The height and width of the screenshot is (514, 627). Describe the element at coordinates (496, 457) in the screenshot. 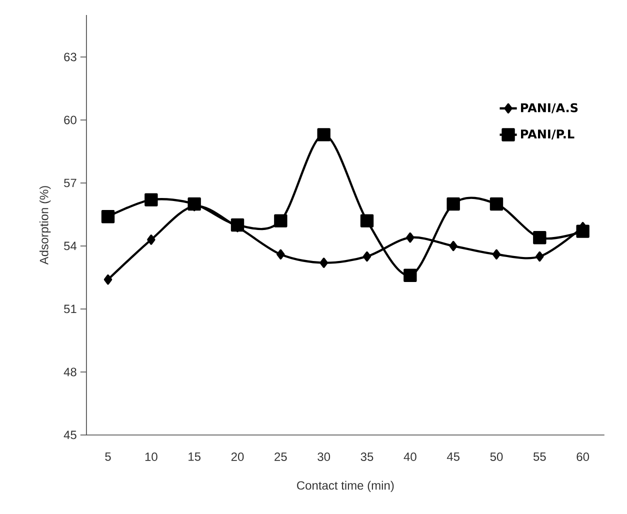

I see `x-tick-label: 50` at that location.